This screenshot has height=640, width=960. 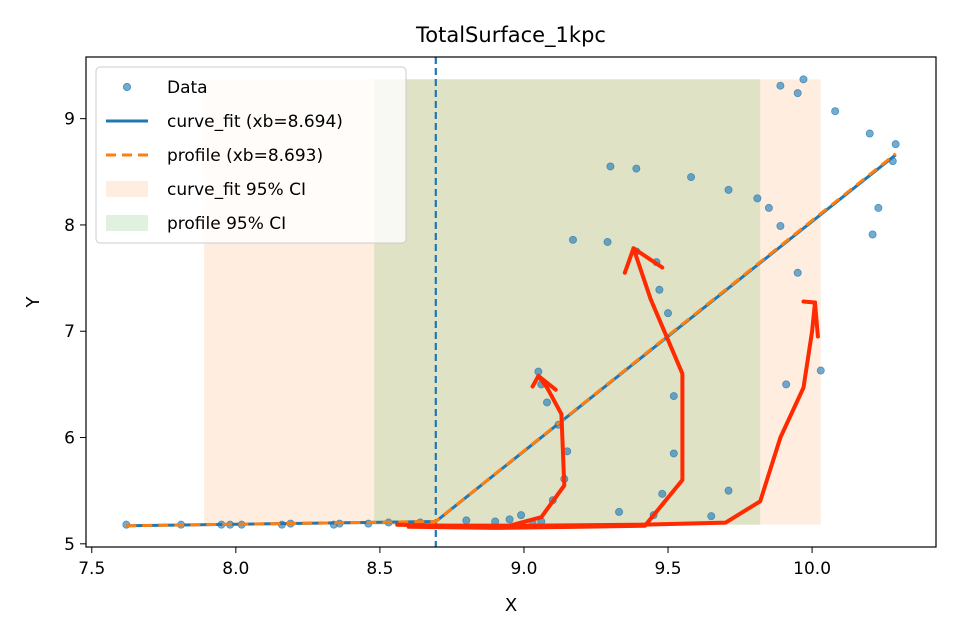 I want to click on y-tick-label: 7, so click(x=69, y=332).